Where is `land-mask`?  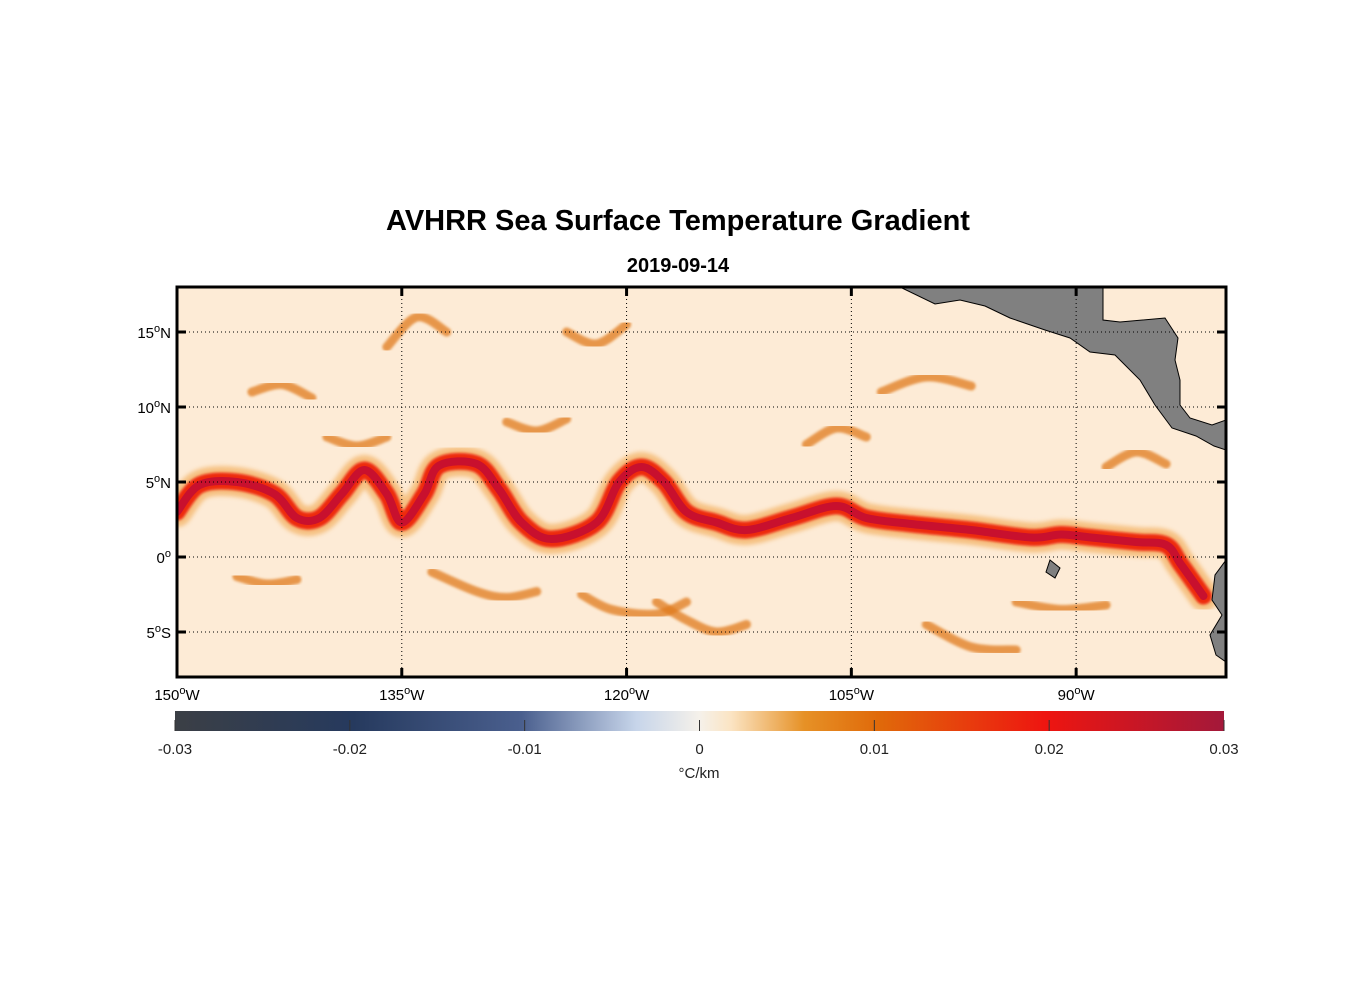
land-mask is located at coordinates (1062, 475).